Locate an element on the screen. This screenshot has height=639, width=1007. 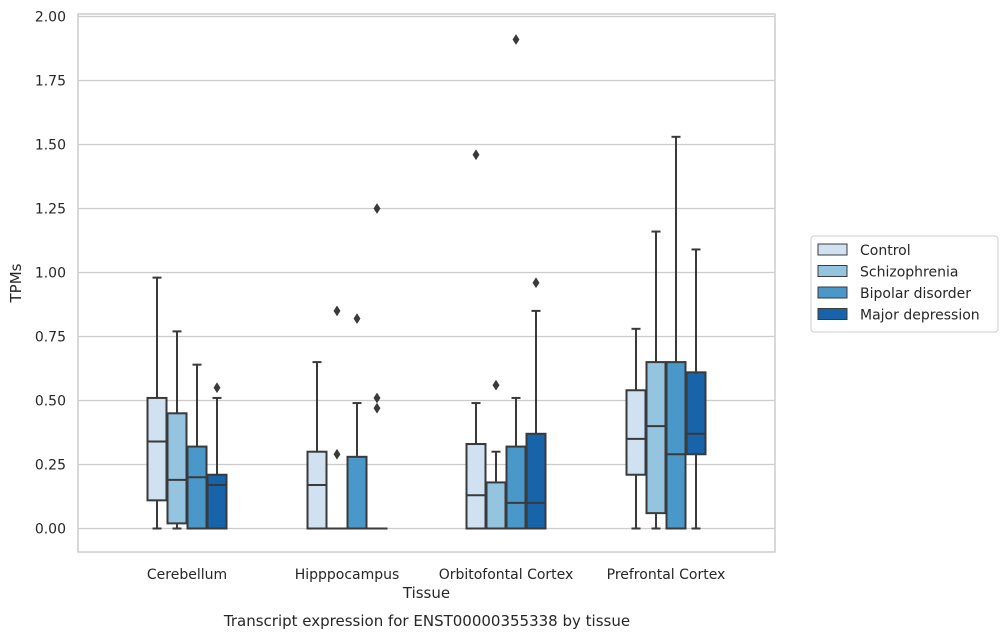
box-prefrontal-cortex-control is located at coordinates (636, 428).